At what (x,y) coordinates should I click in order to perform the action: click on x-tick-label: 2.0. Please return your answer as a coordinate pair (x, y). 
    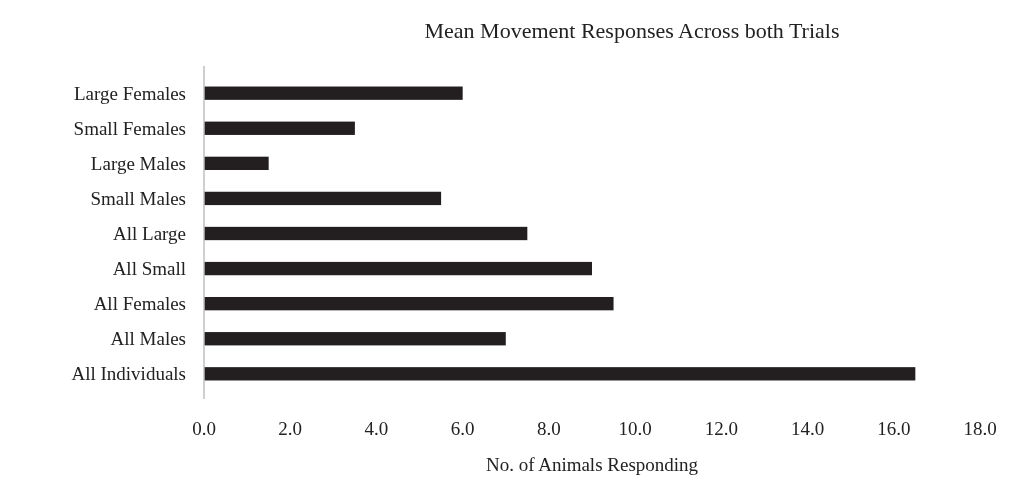
    Looking at the image, I should click on (290, 428).